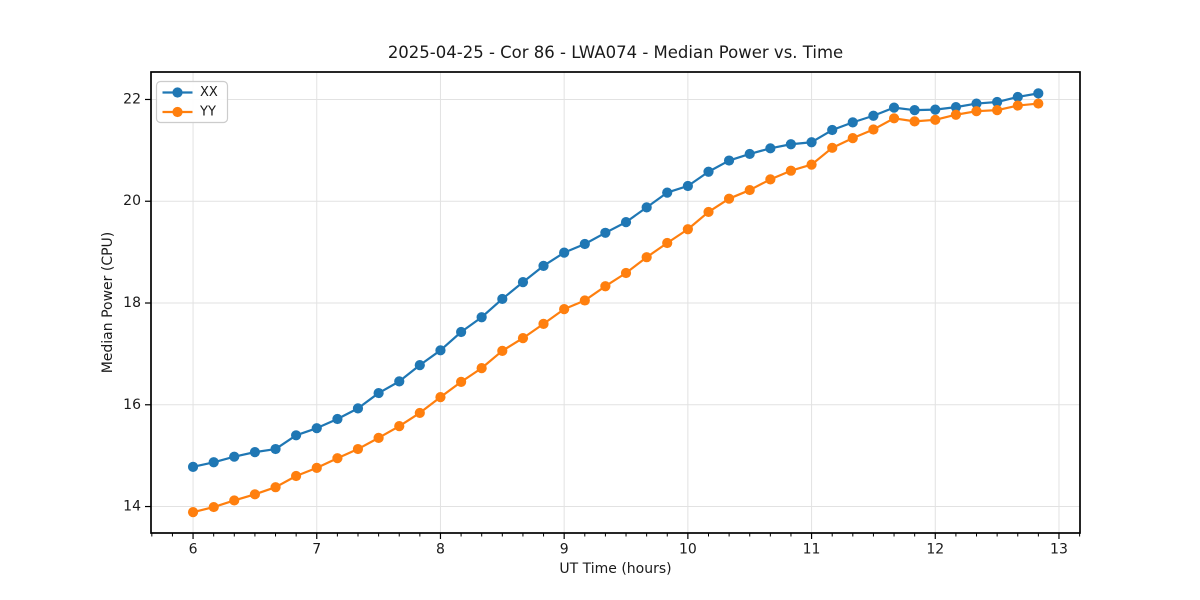 This screenshot has height=600, width=1200. Describe the element at coordinates (440, 550) in the screenshot. I see `x-tick-label: 8` at that location.